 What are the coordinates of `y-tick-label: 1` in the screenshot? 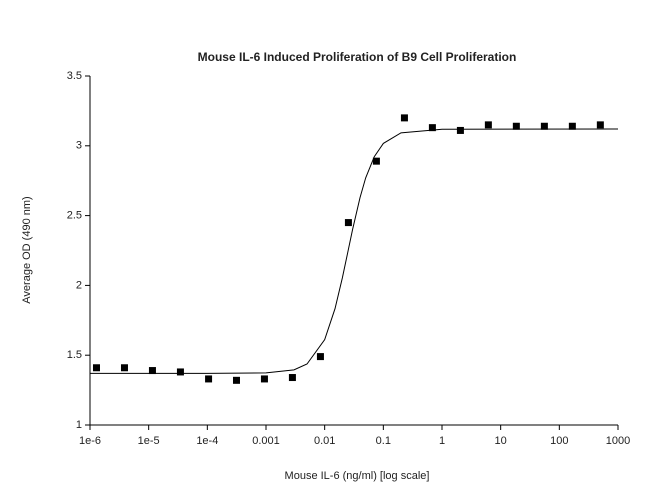 It's located at (79, 425).